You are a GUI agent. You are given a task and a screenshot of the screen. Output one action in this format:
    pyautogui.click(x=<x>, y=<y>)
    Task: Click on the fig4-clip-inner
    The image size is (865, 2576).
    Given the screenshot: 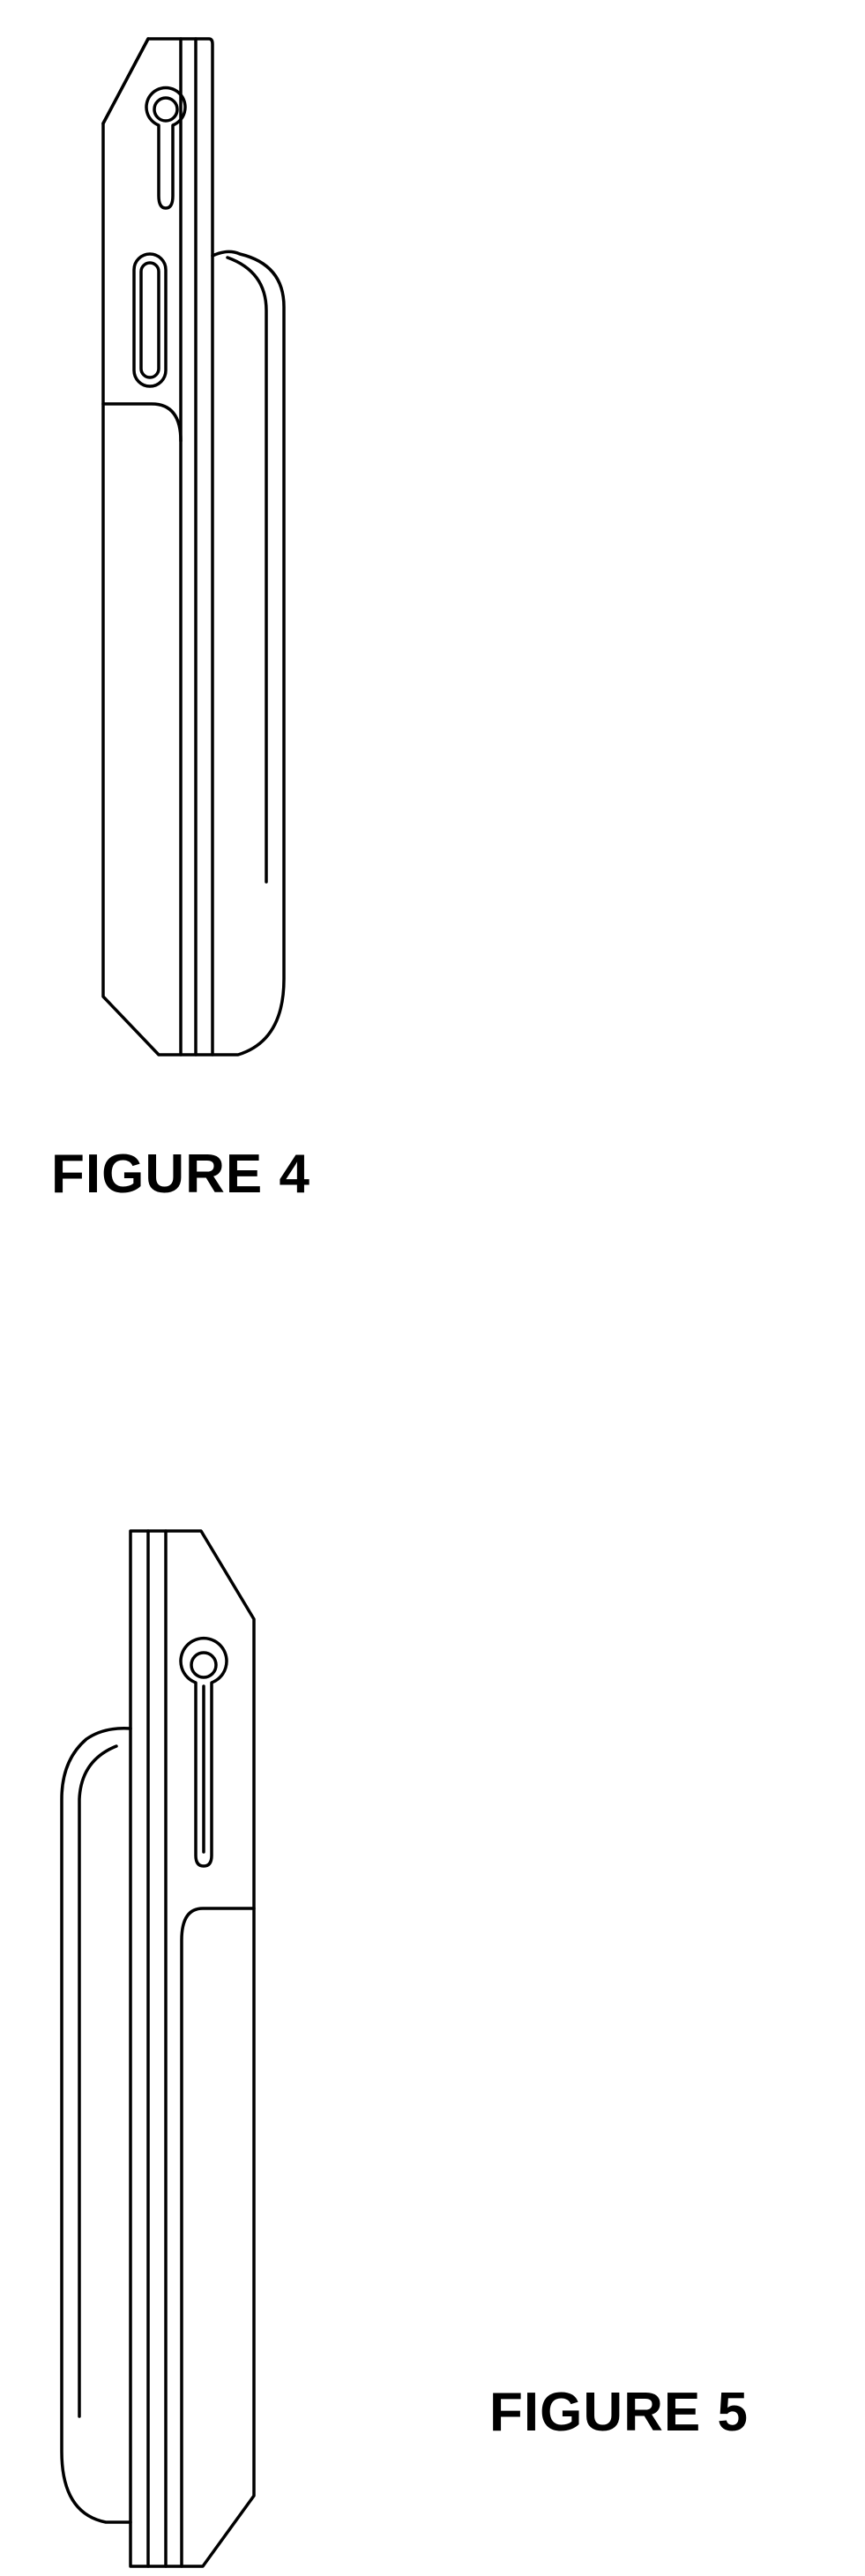 What is the action you would take?
    pyautogui.click(x=246, y=570)
    